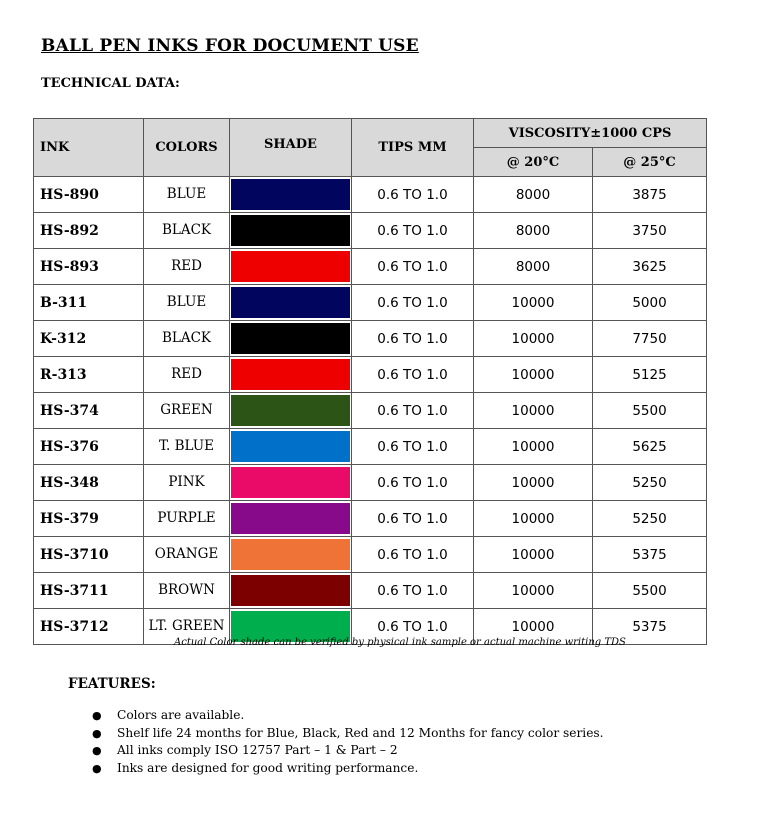 This screenshot has width=760, height=824. I want to click on ink-code-cell: HS-892, so click(88, 230).